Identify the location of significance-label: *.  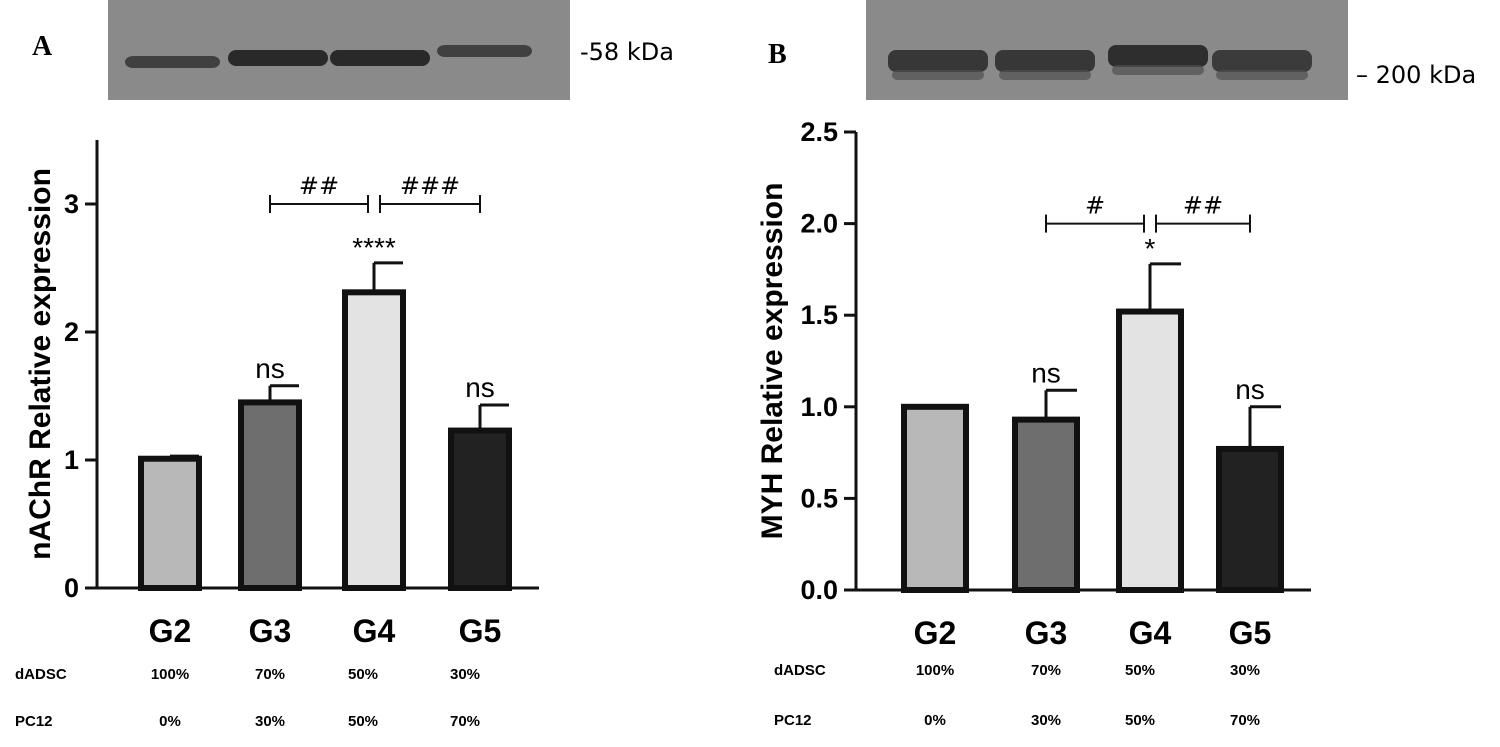
(1150, 248).